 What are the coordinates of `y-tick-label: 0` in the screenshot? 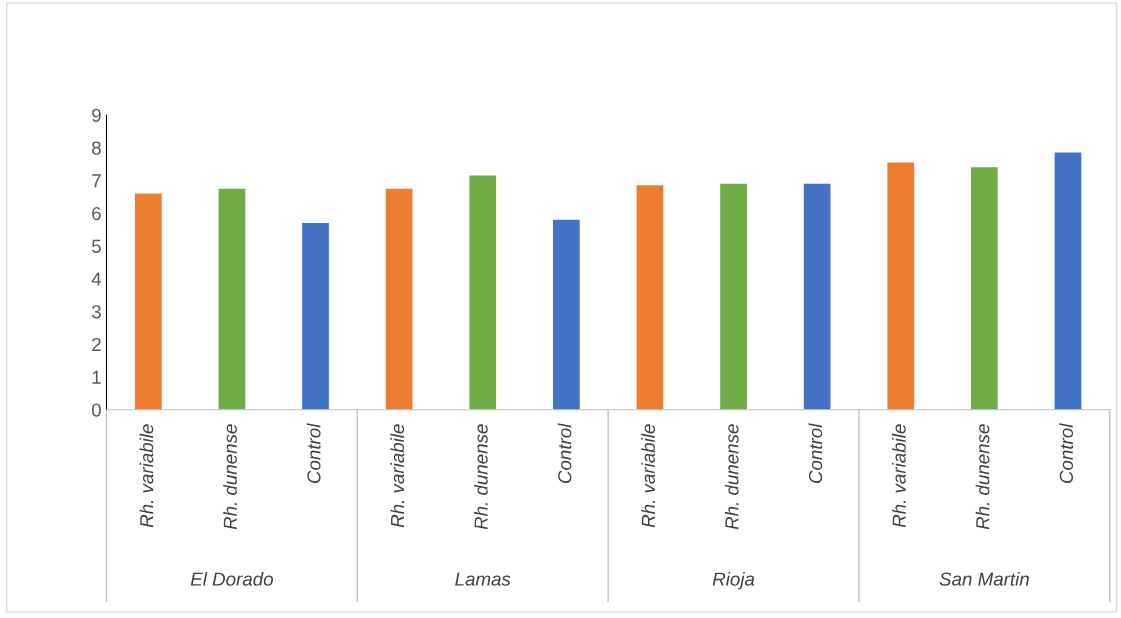 It's located at (96, 410).